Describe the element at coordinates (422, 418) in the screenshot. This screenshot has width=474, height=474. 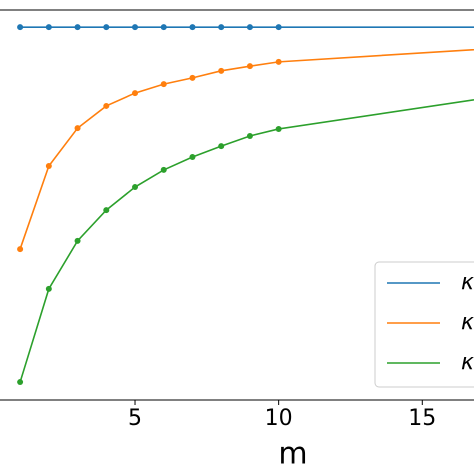
I see `x-tick-label: 15` at that location.